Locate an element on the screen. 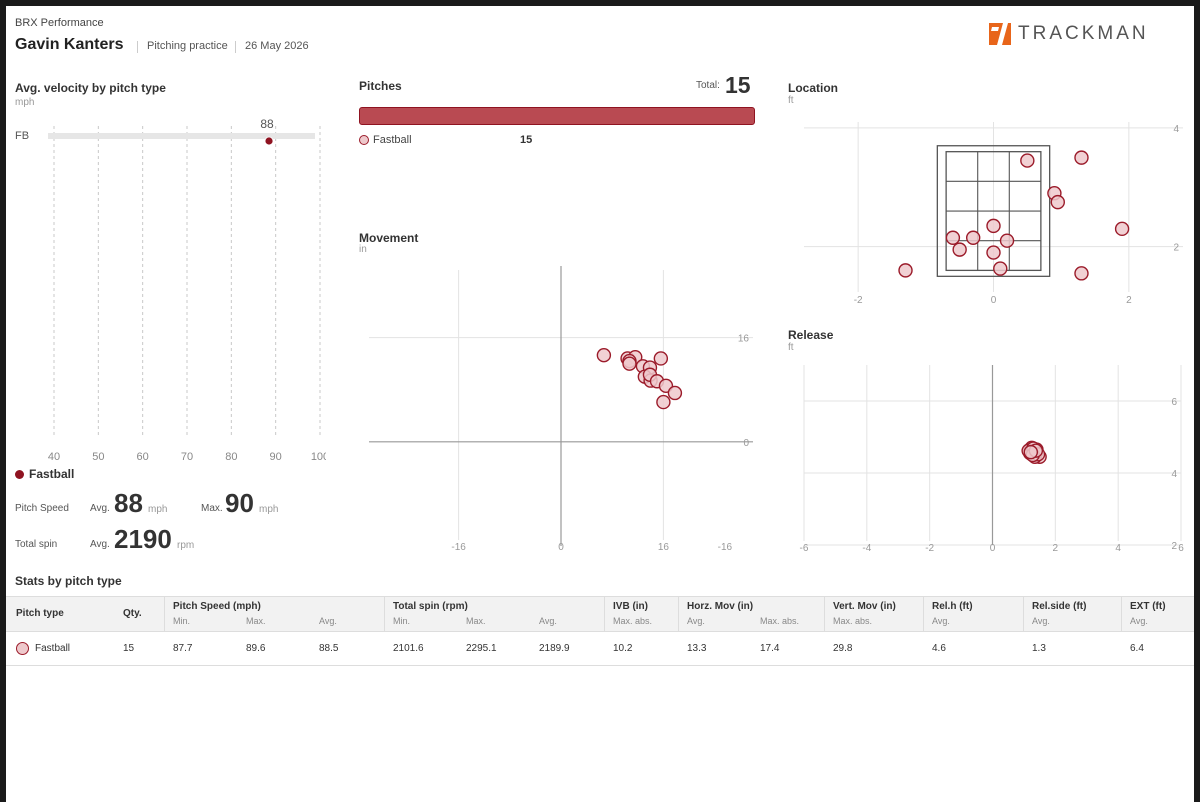  release-x-tick: -2 is located at coordinates (929, 548).